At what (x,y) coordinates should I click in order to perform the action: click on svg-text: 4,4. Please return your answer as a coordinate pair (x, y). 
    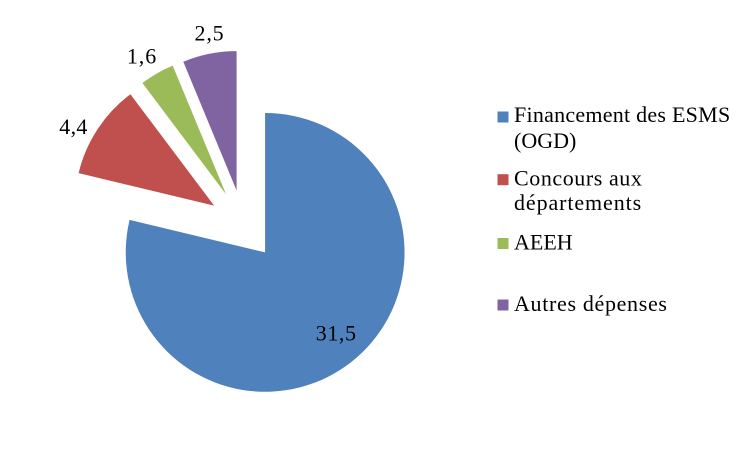
    Looking at the image, I should click on (73, 126).